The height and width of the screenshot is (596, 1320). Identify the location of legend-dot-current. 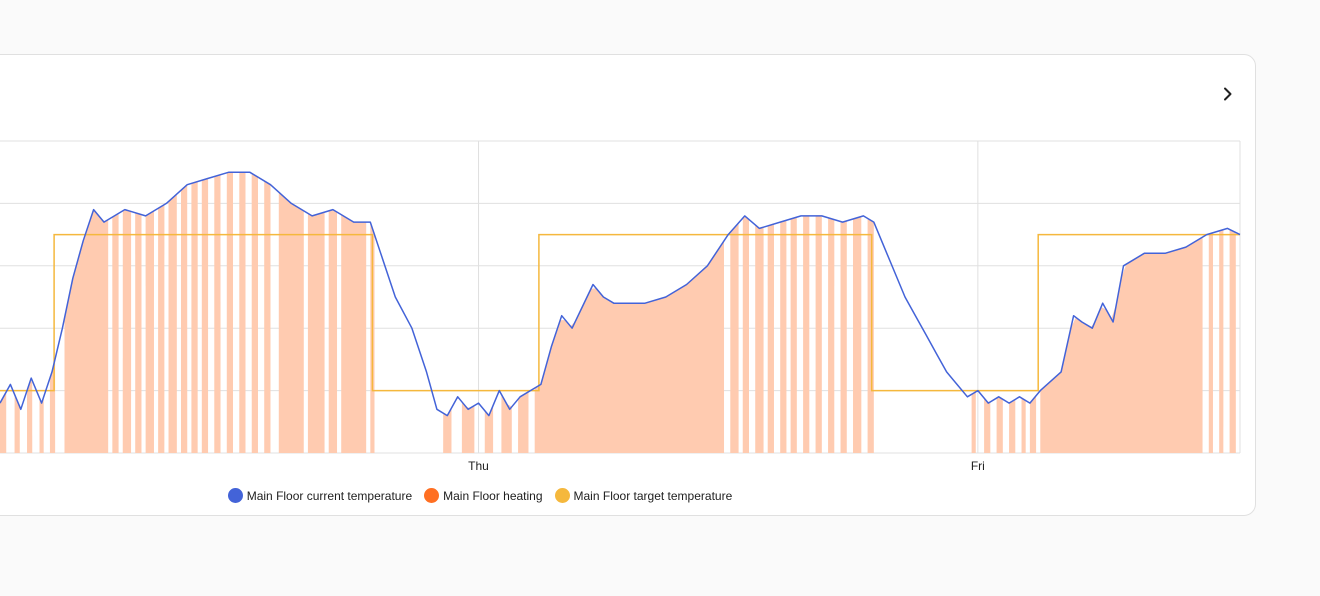
(235, 495).